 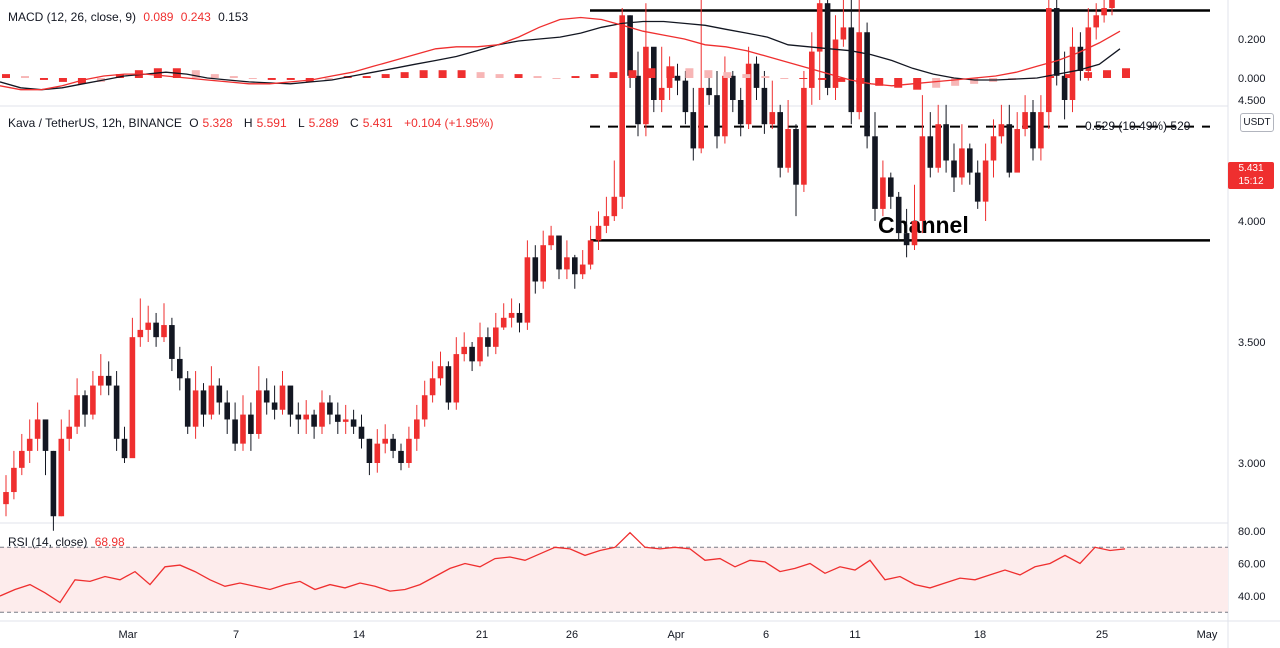 What do you see at coordinates (1257, 122) in the screenshot?
I see `currency-button: USDT` at bounding box center [1257, 122].